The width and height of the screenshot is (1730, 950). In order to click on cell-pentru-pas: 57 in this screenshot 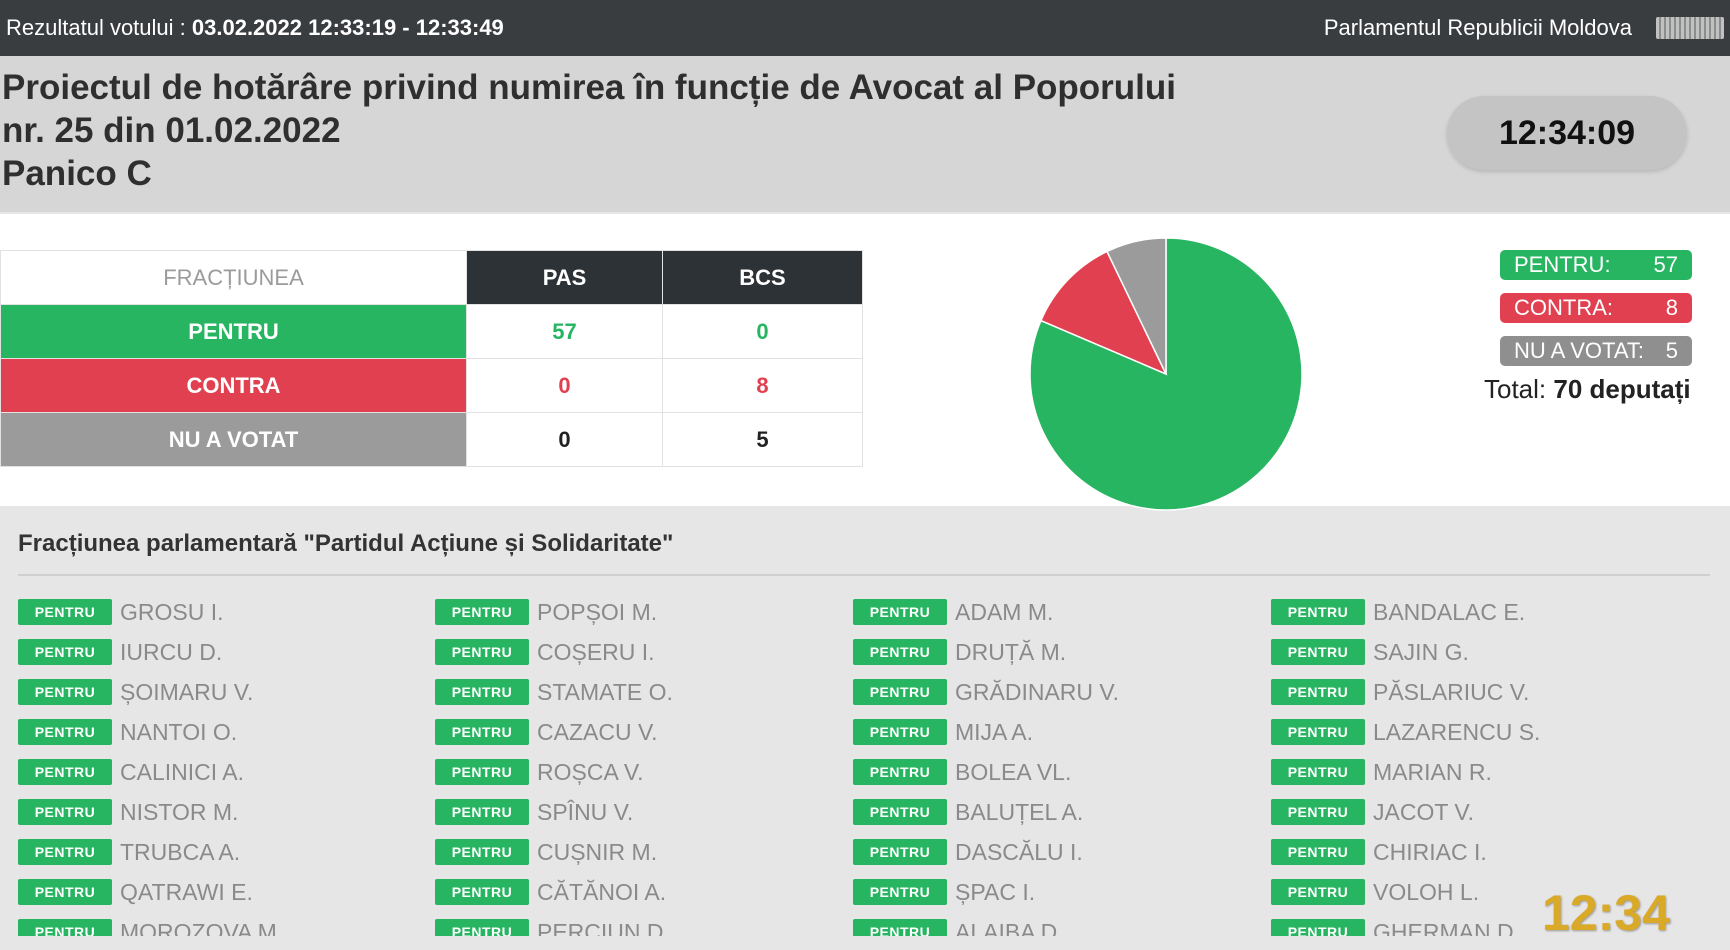, I will do `click(564, 331)`.